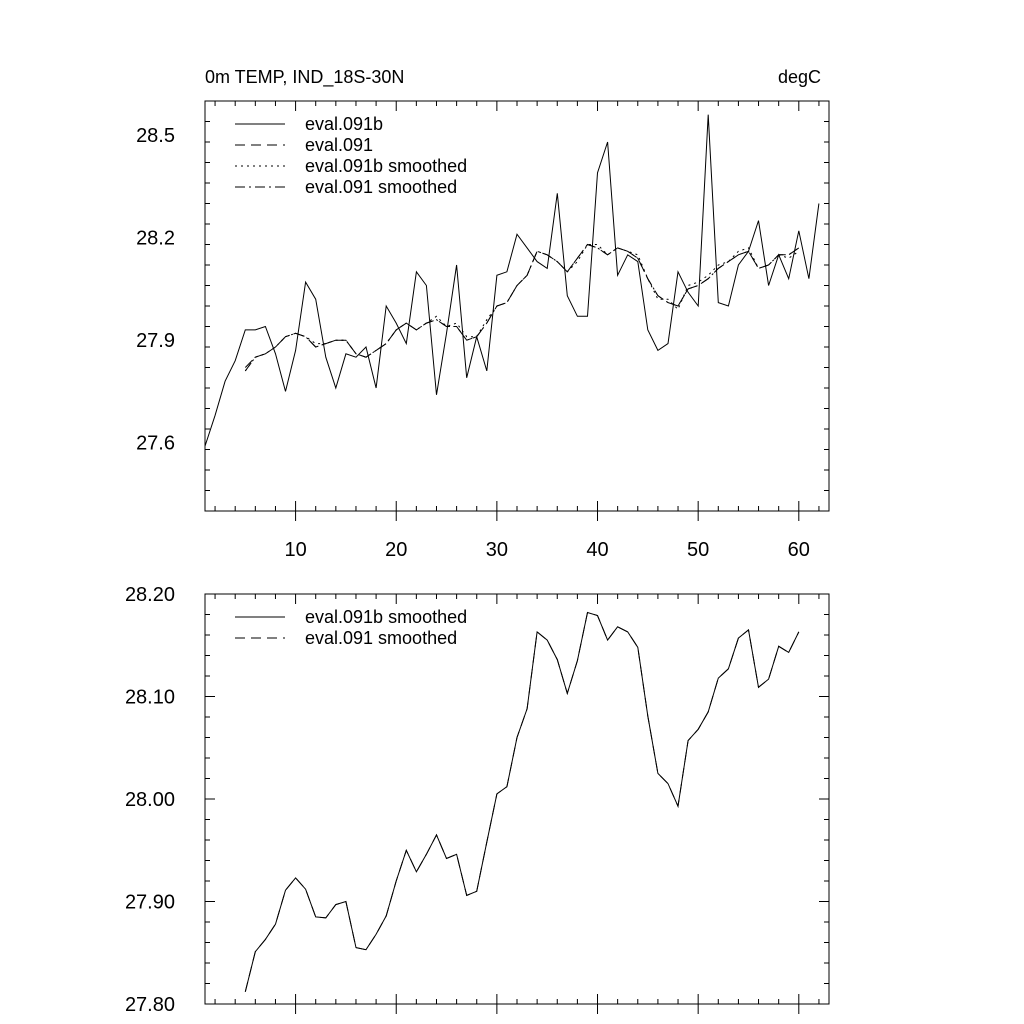 This screenshot has height=1024, width=1024. I want to click on x-tick-label: 60, so click(799, 550).